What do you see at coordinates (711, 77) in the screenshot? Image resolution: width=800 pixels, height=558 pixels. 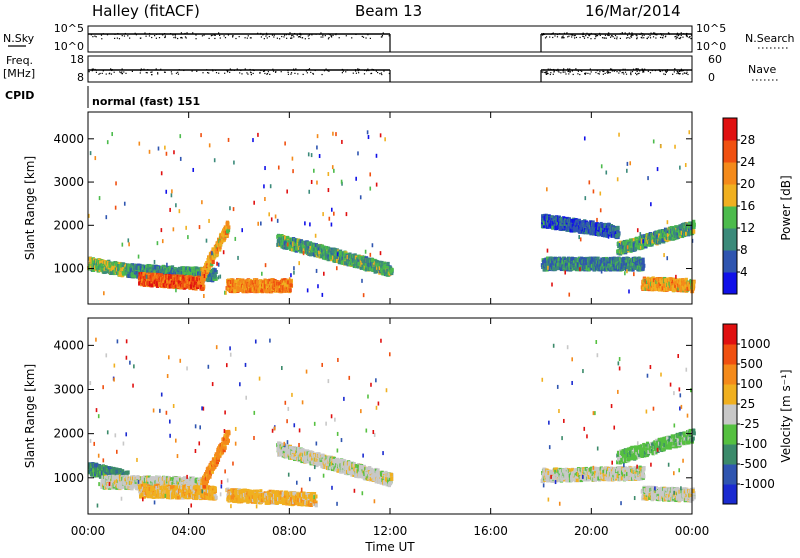 I see `nave-tick-bottom: 0` at bounding box center [711, 77].